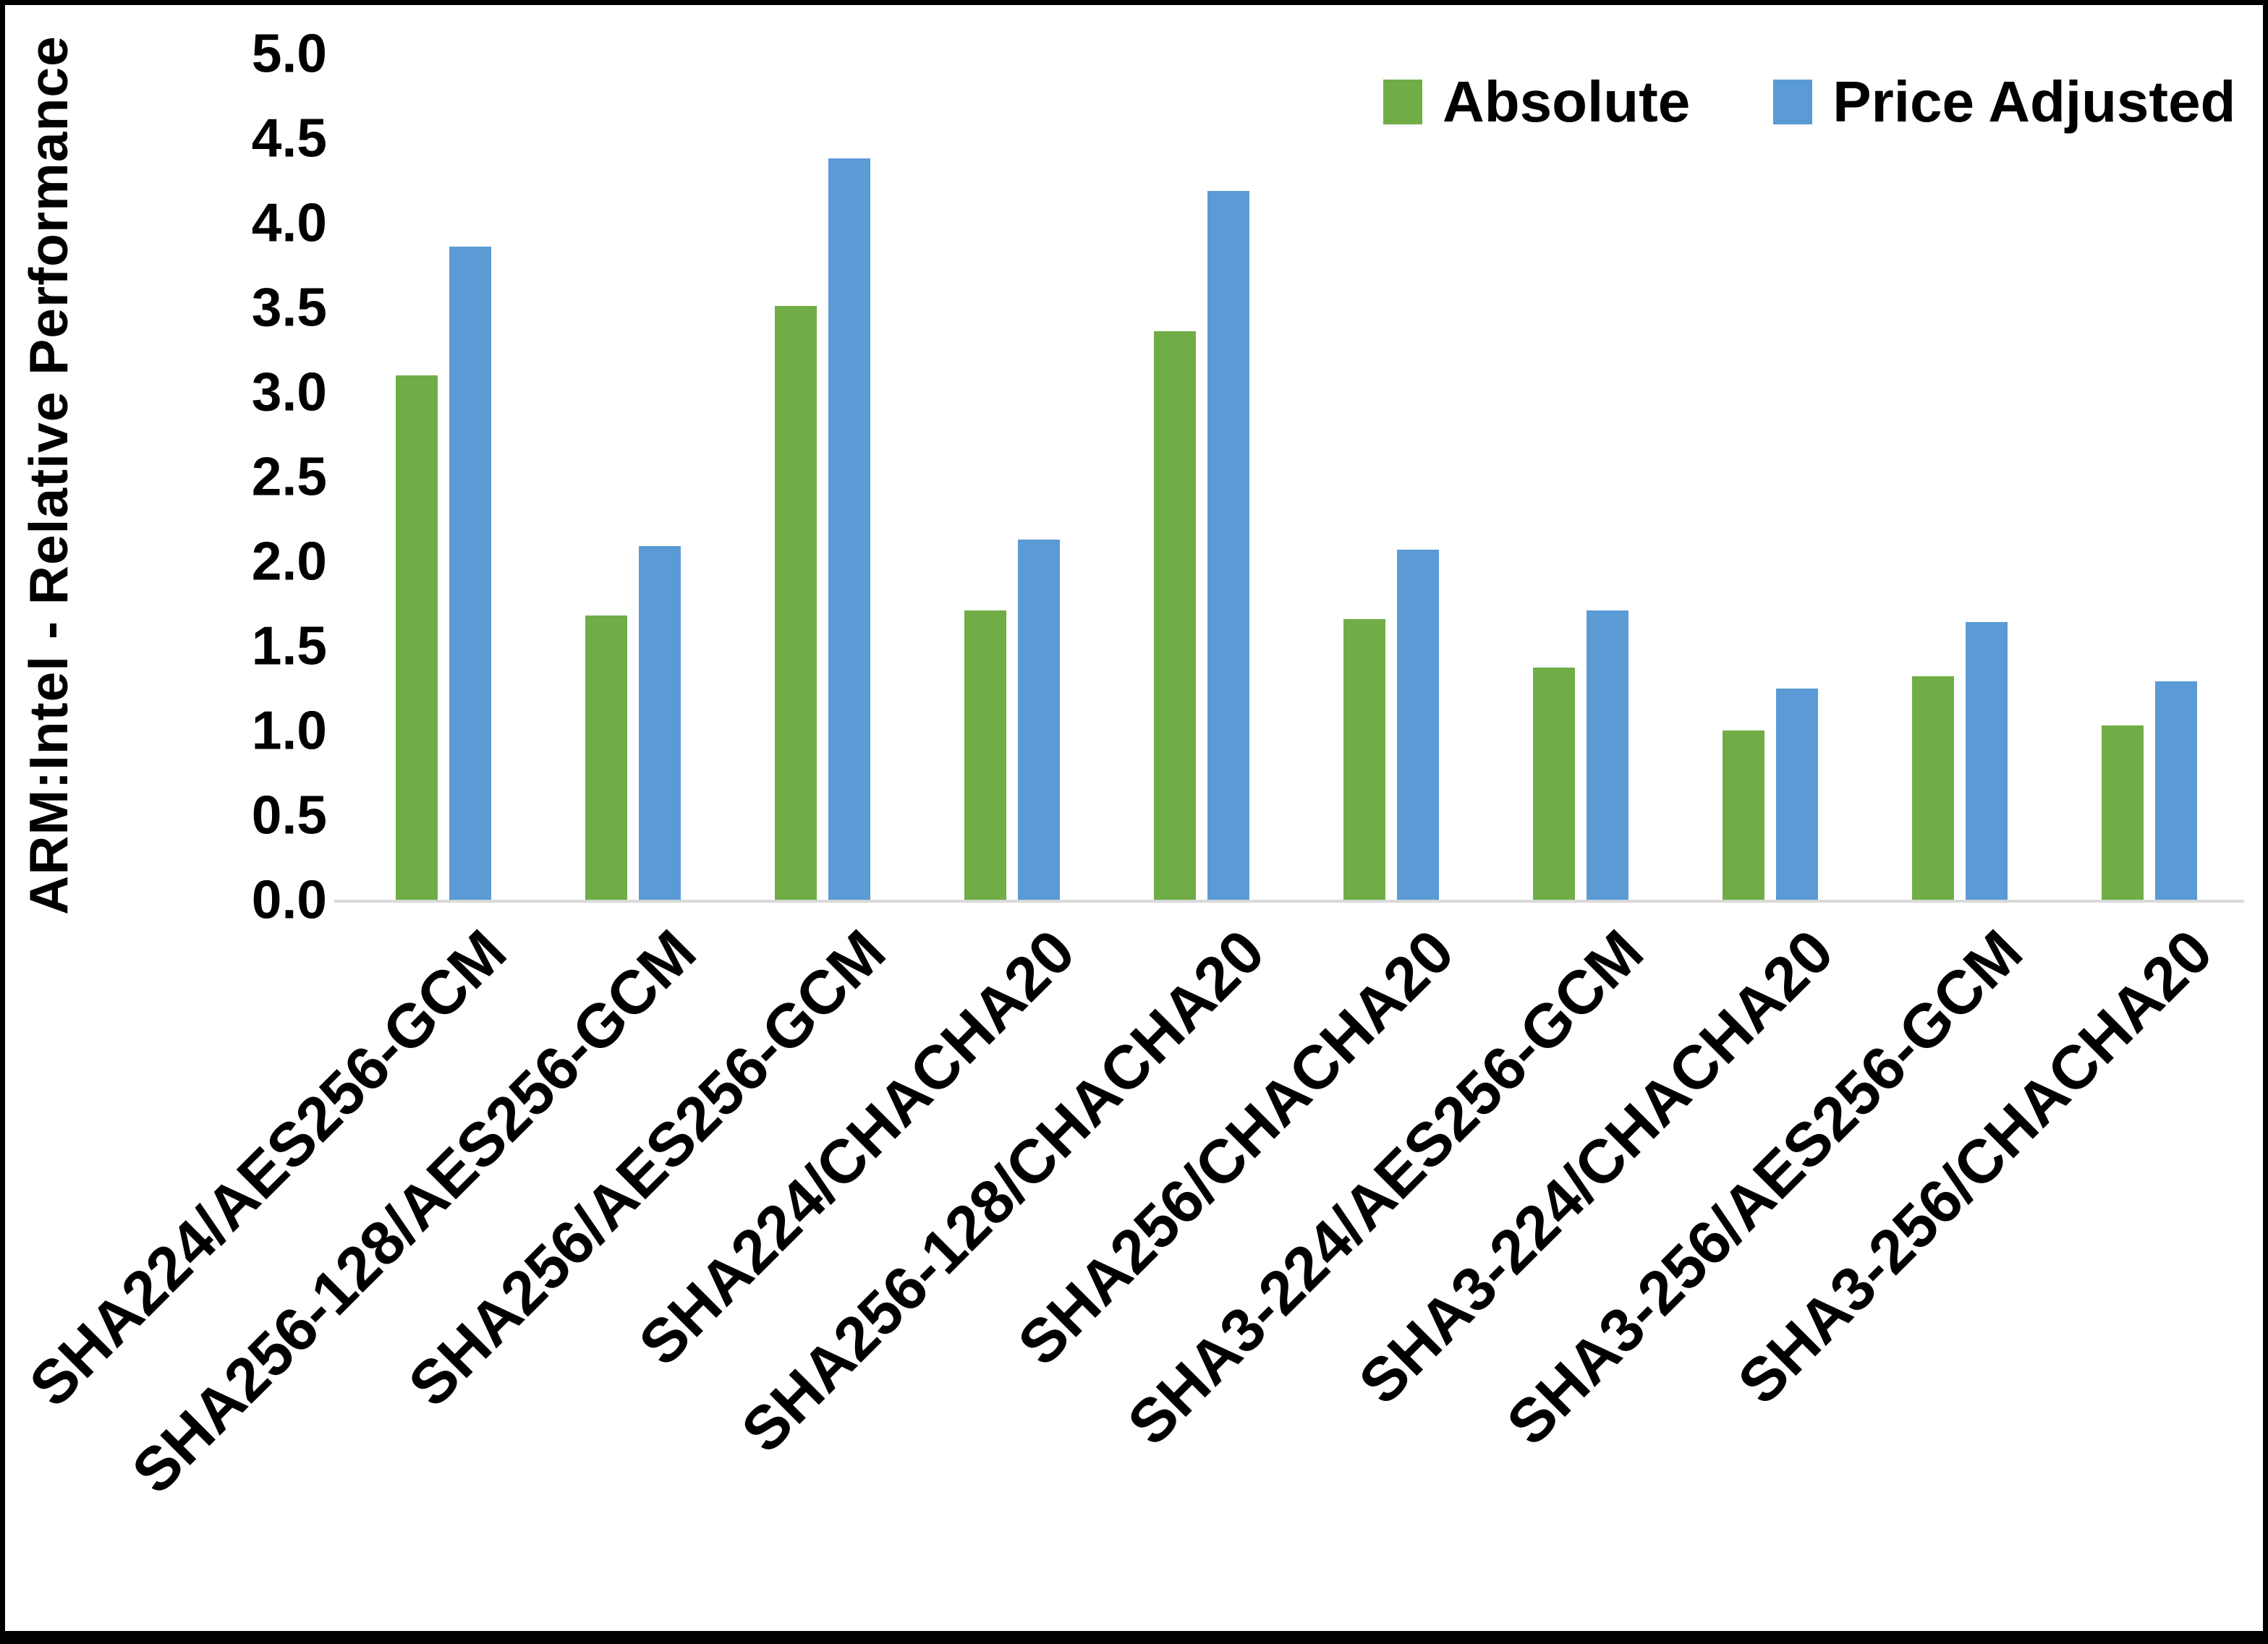 This screenshot has height=1644, width=2268. What do you see at coordinates (289, 815) in the screenshot?
I see `y-tick-label: 0.5` at bounding box center [289, 815].